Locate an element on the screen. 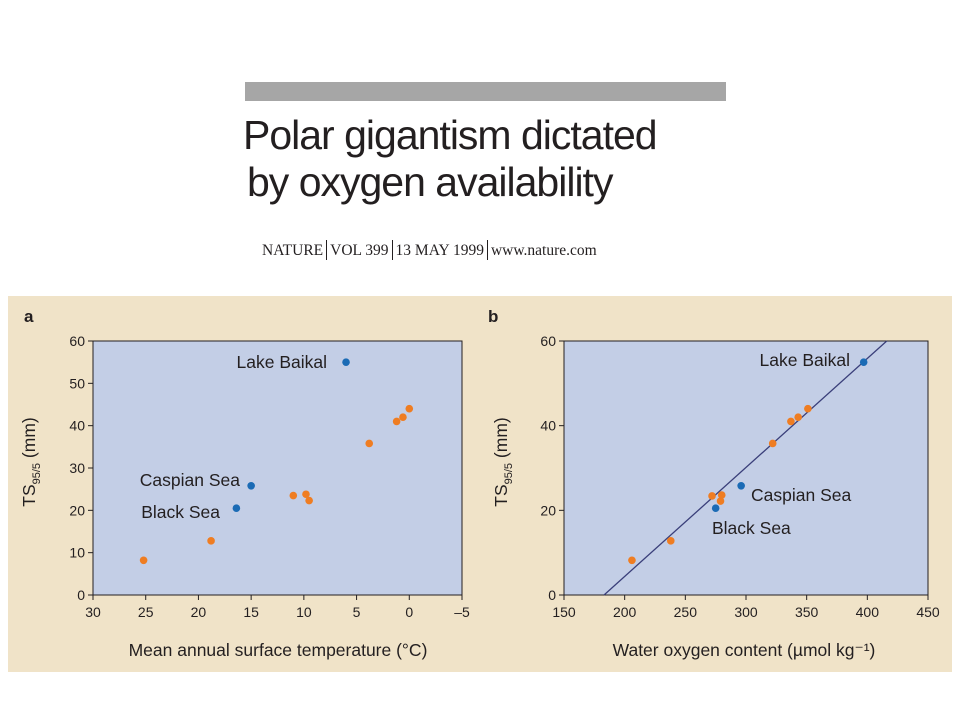  x-tick-label: 450 is located at coordinates (928, 612).